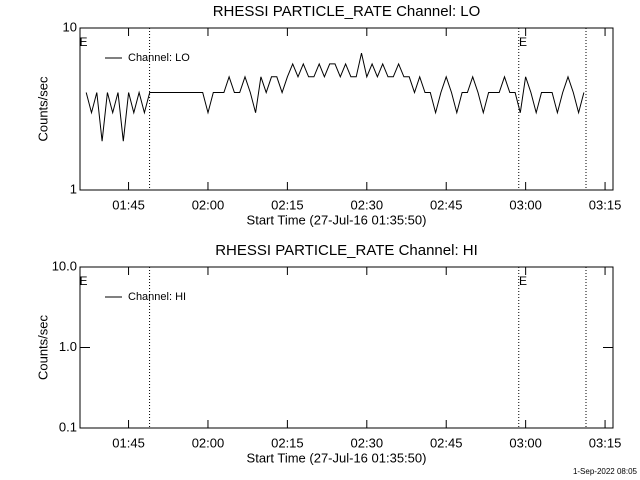  What do you see at coordinates (70, 26) in the screenshot?
I see `y-tick-label: 10` at bounding box center [70, 26].